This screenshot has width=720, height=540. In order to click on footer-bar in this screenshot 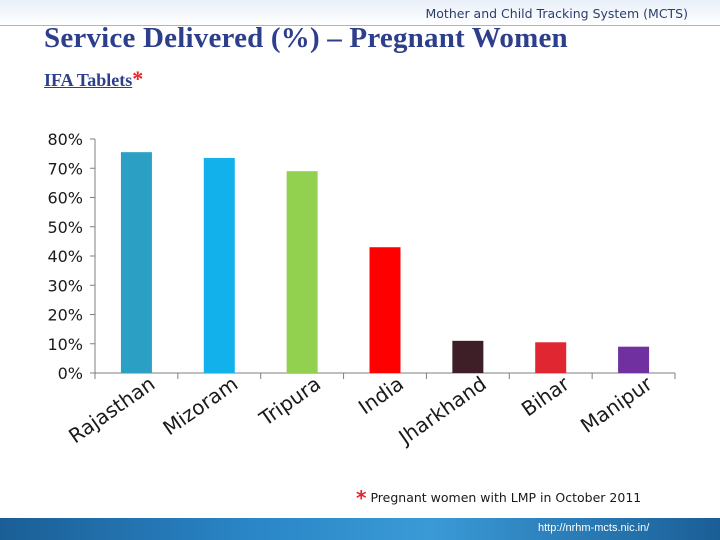, I will do `click(360, 529)`.